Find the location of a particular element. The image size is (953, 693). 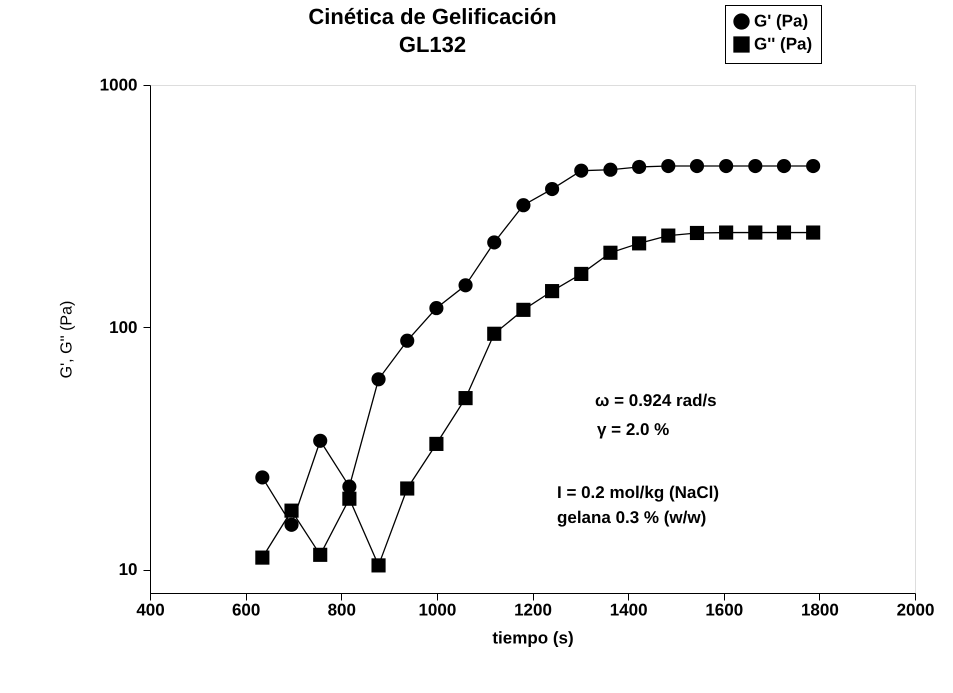

x-tick-label: 1800 is located at coordinates (819, 610).